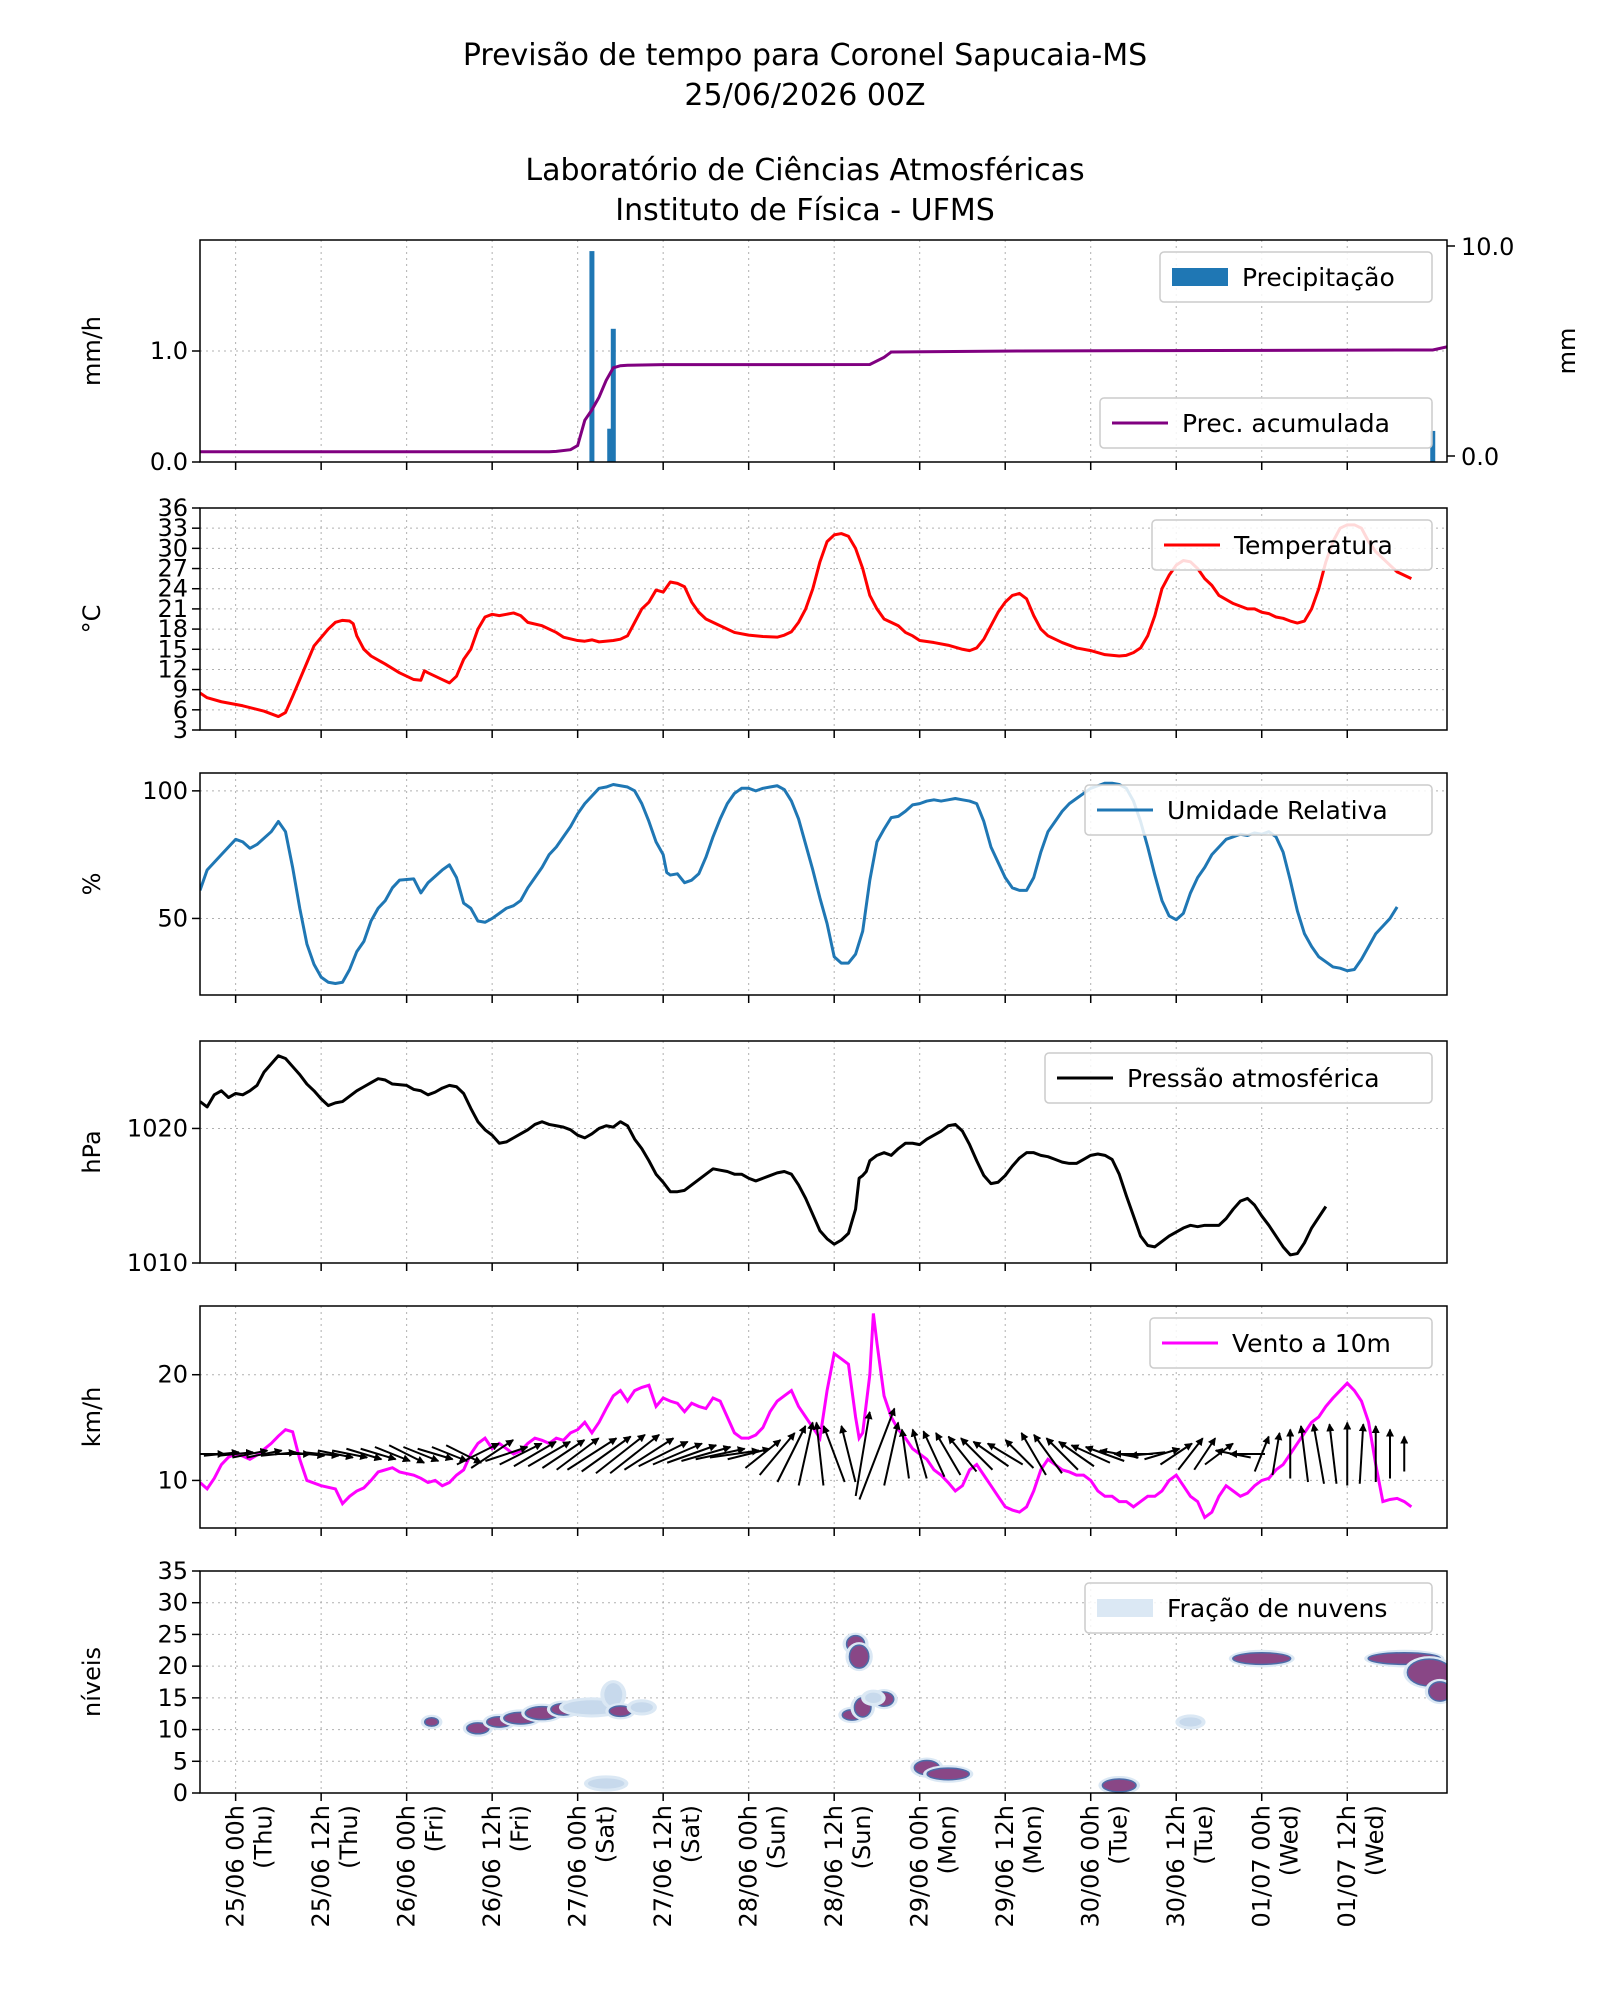 This screenshot has width=1600, height=2000. Describe the element at coordinates (172, 629) in the screenshot. I see `temperature-ytick-label: 18` at that location.